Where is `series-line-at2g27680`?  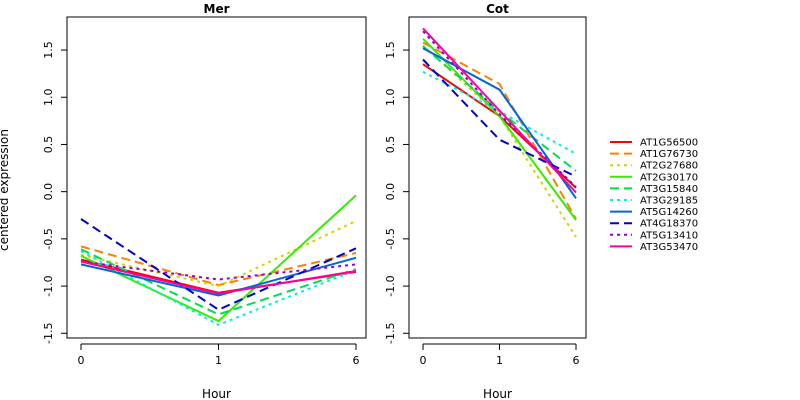 series-line-at2g27680 is located at coordinates (218, 253).